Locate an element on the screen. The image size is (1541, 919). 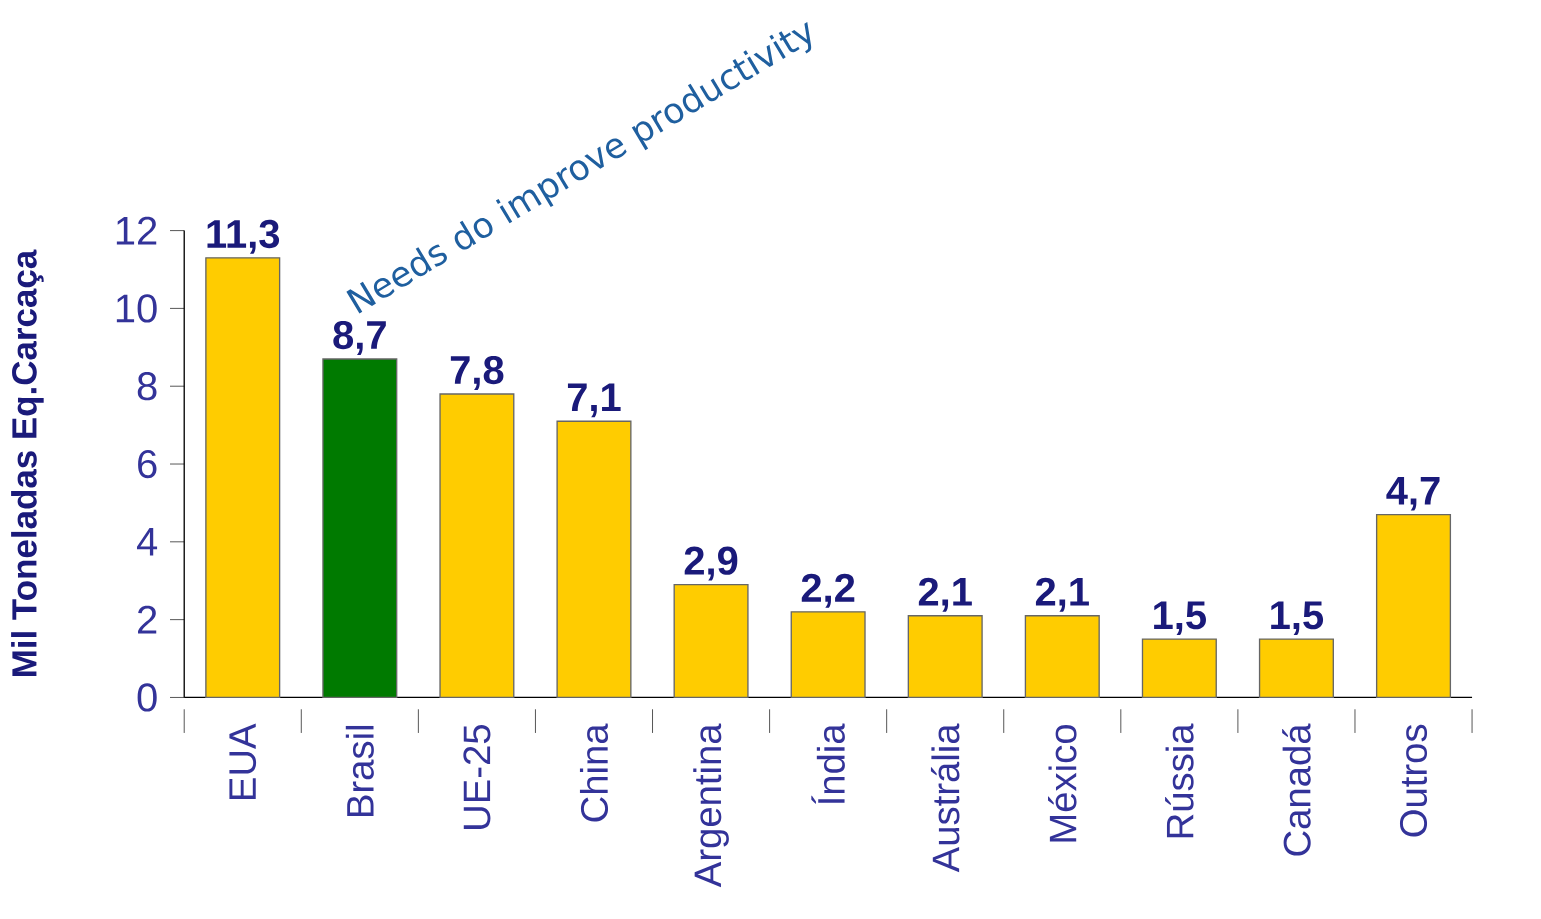
x-tick-label: UE-25 is located at coordinates (477, 777).